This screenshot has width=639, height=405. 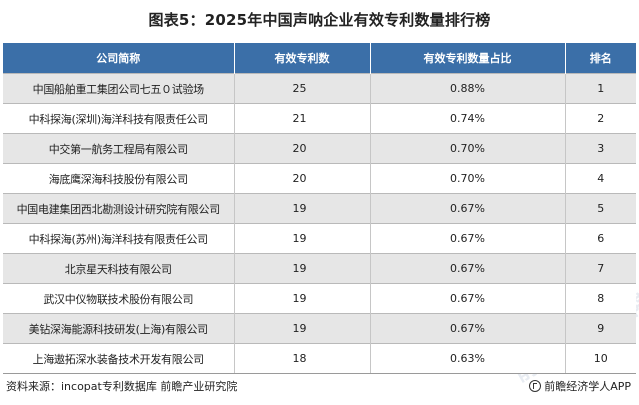 I want to click on table-row: 海底鹰深海科技股份有限公司 20 0.70% 4, so click(x=319, y=178).